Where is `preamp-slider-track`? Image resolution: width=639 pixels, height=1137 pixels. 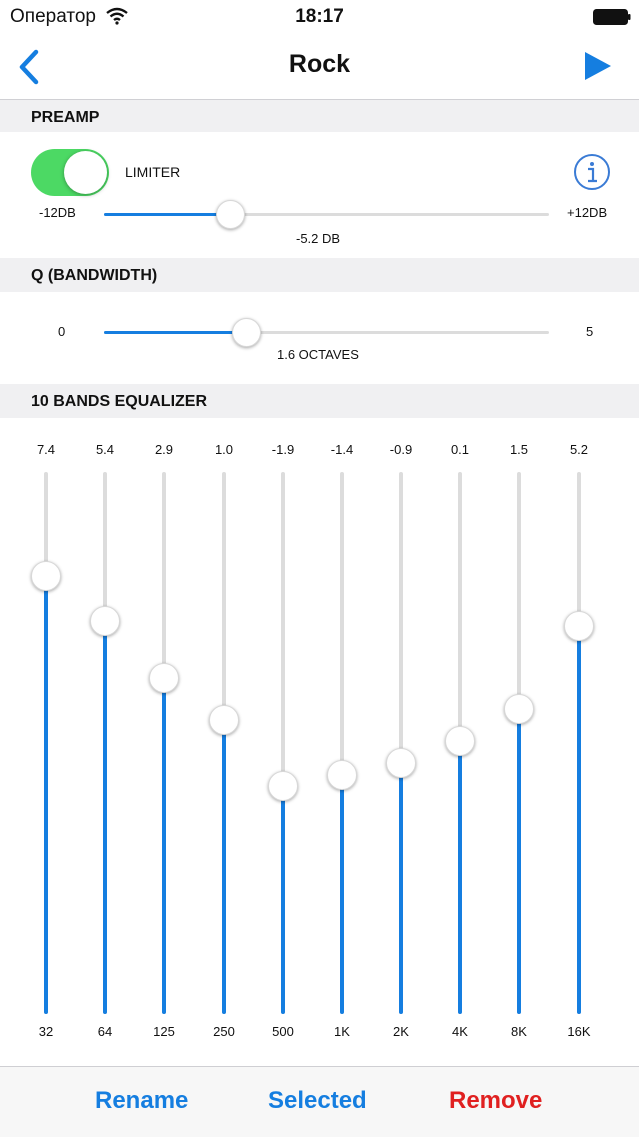
preamp-slider-track is located at coordinates (326, 214).